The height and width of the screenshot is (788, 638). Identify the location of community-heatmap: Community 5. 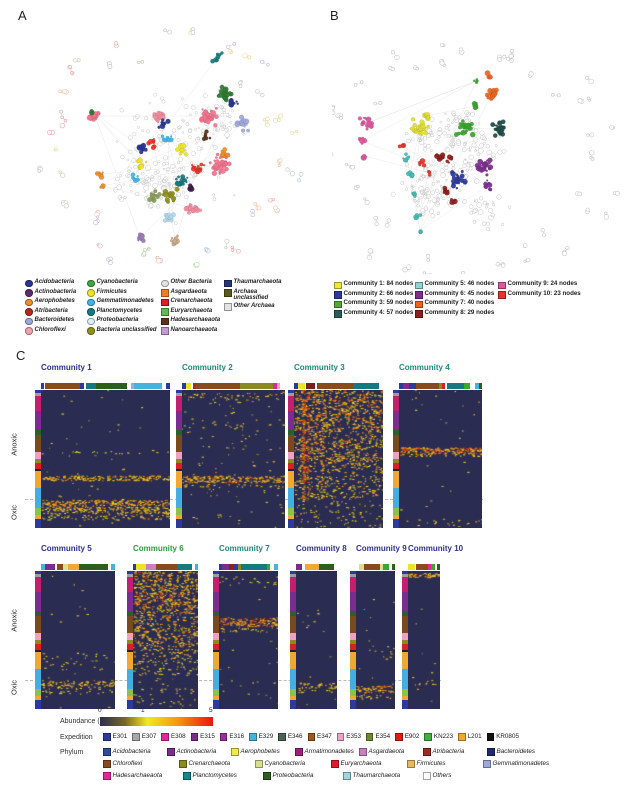
(75, 626).